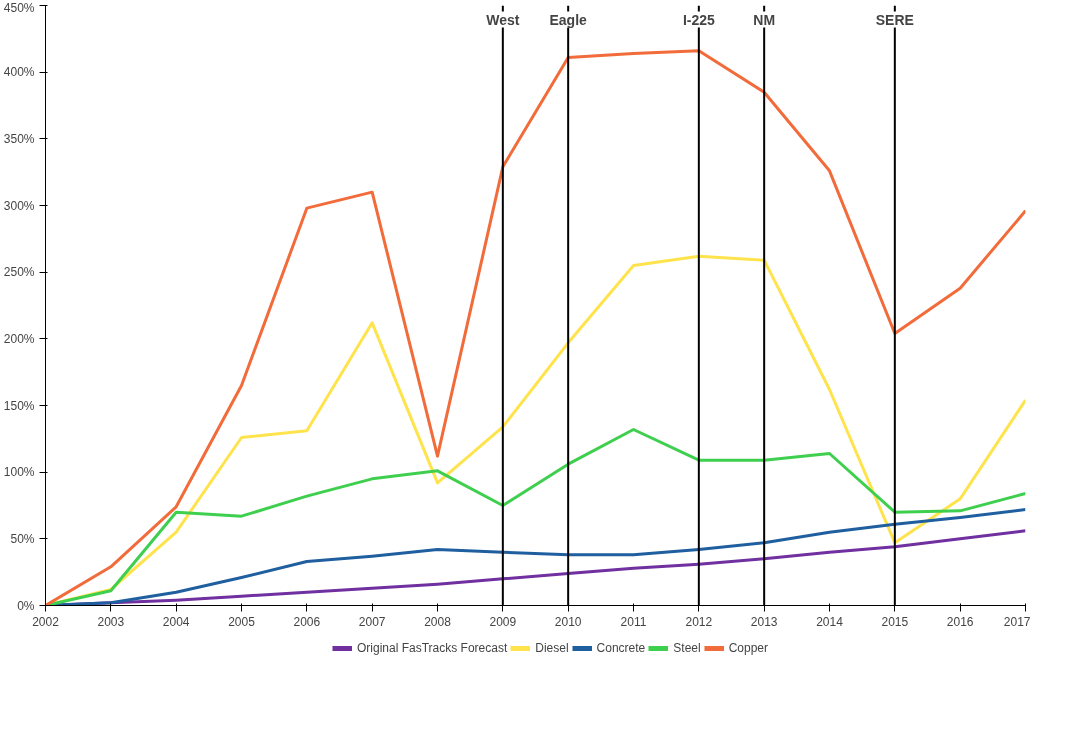 This screenshot has width=1073, height=729. I want to click on y-tick-label: 0%, so click(26, 605).